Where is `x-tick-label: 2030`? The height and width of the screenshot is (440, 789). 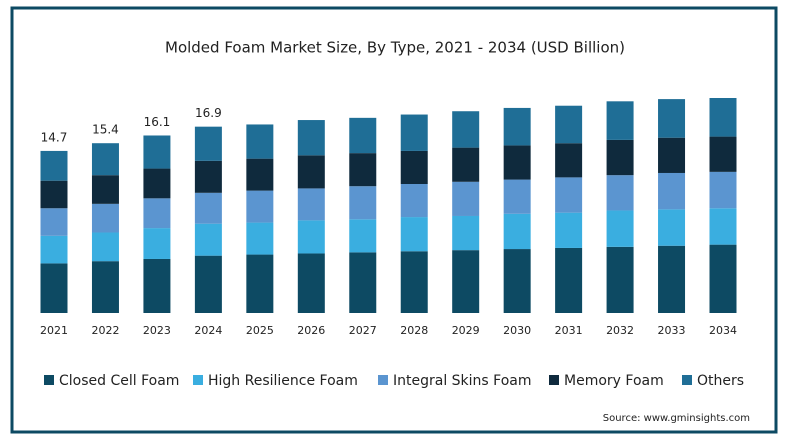 x-tick-label: 2030 is located at coordinates (517, 330).